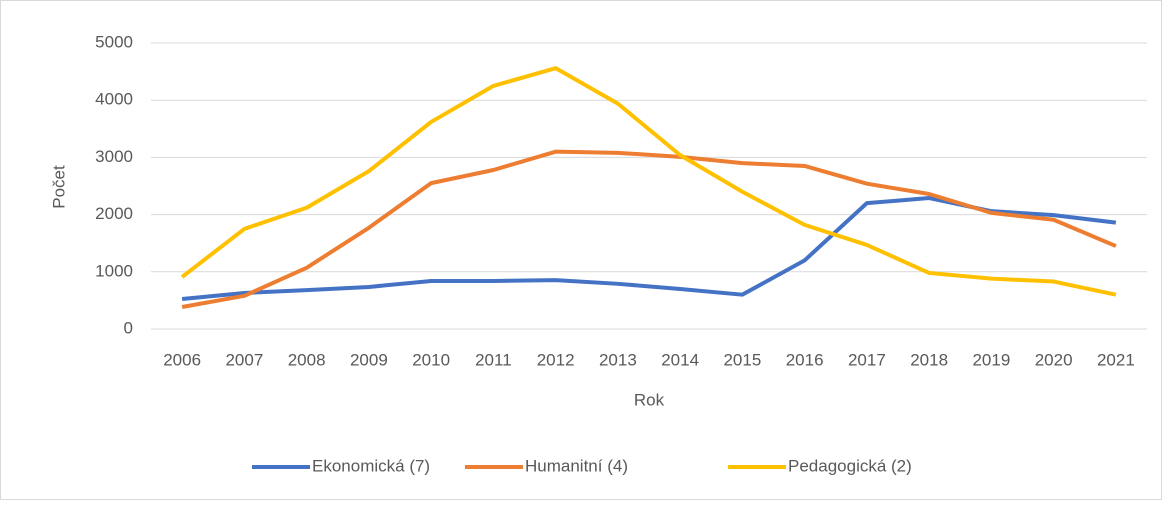 Image resolution: width=1165 pixels, height=508 pixels. I want to click on x-tick-label: 2006, so click(182, 359).